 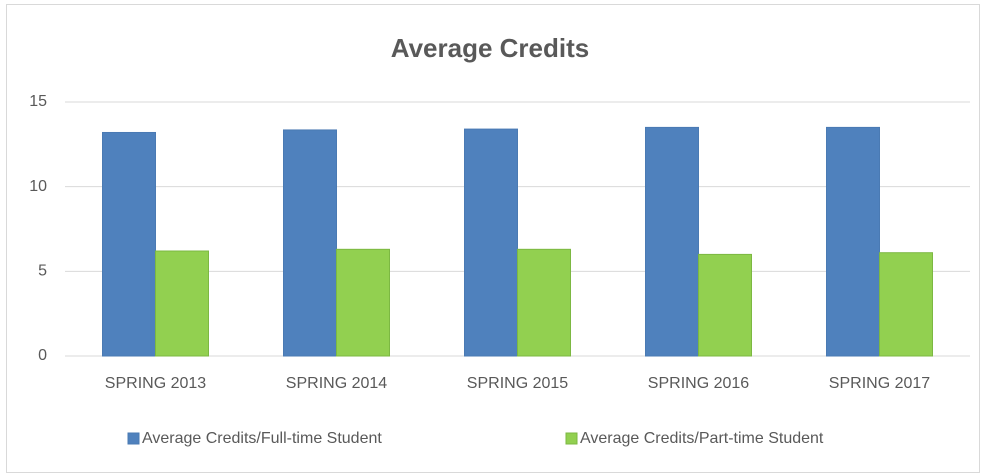 I want to click on y-tick-label: 15, so click(x=38, y=101).